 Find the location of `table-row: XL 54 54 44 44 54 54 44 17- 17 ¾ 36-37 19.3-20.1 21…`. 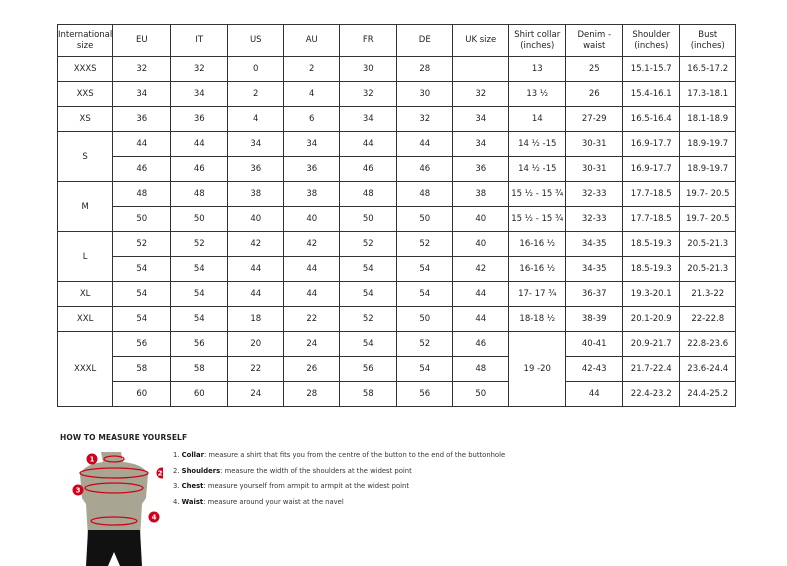

table-row: XL 54 54 44 44 54 54 44 17- 17 ¾ 36-37 19.3-20.1 21… is located at coordinates (396, 294).